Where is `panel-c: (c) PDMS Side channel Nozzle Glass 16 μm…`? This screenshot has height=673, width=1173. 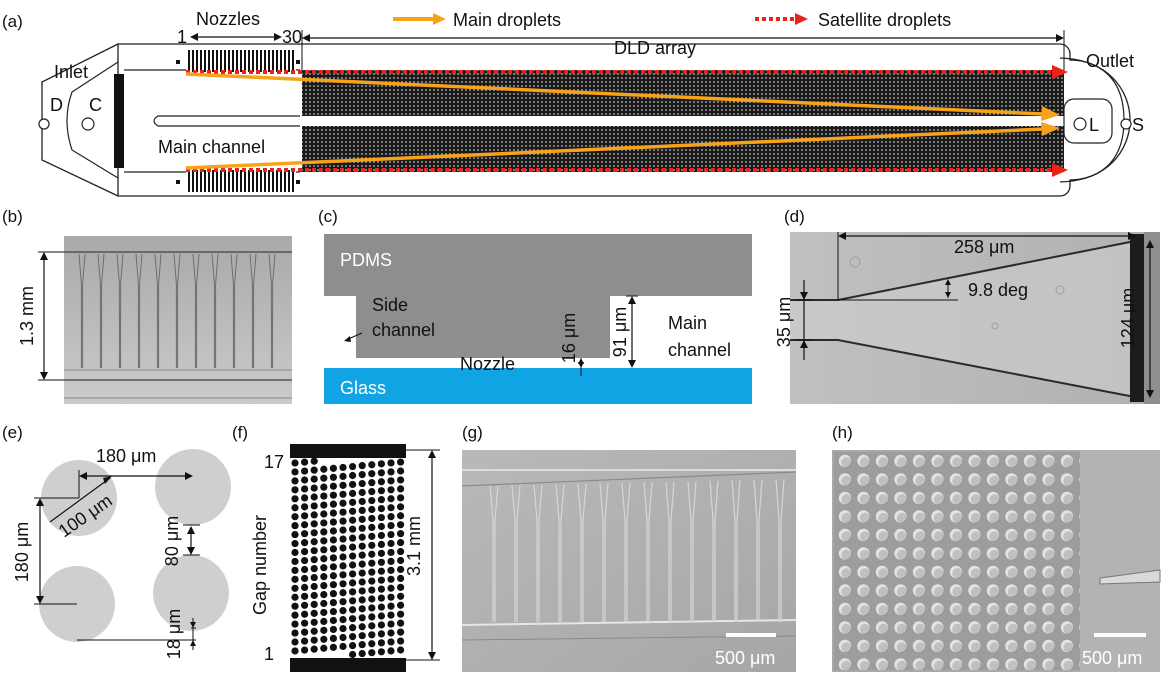 panel-c: (c) PDMS Side channel Nozzle Glass 16 μm… is located at coordinates (535, 305).